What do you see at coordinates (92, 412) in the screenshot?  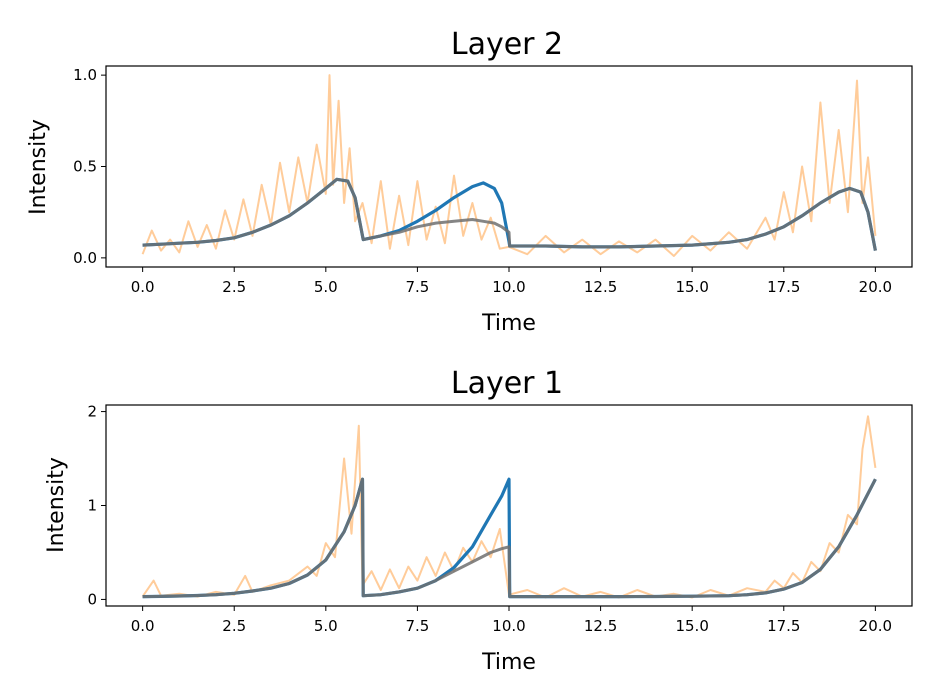 I see `y-tick-label: 2` at bounding box center [92, 412].